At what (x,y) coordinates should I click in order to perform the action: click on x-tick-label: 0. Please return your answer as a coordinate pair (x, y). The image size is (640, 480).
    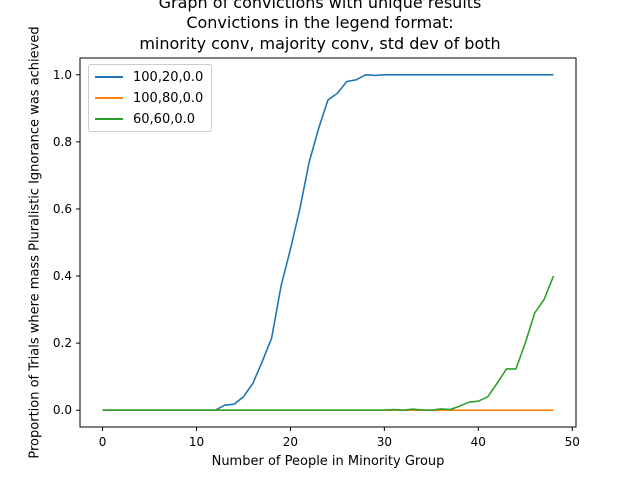
    Looking at the image, I should click on (103, 442).